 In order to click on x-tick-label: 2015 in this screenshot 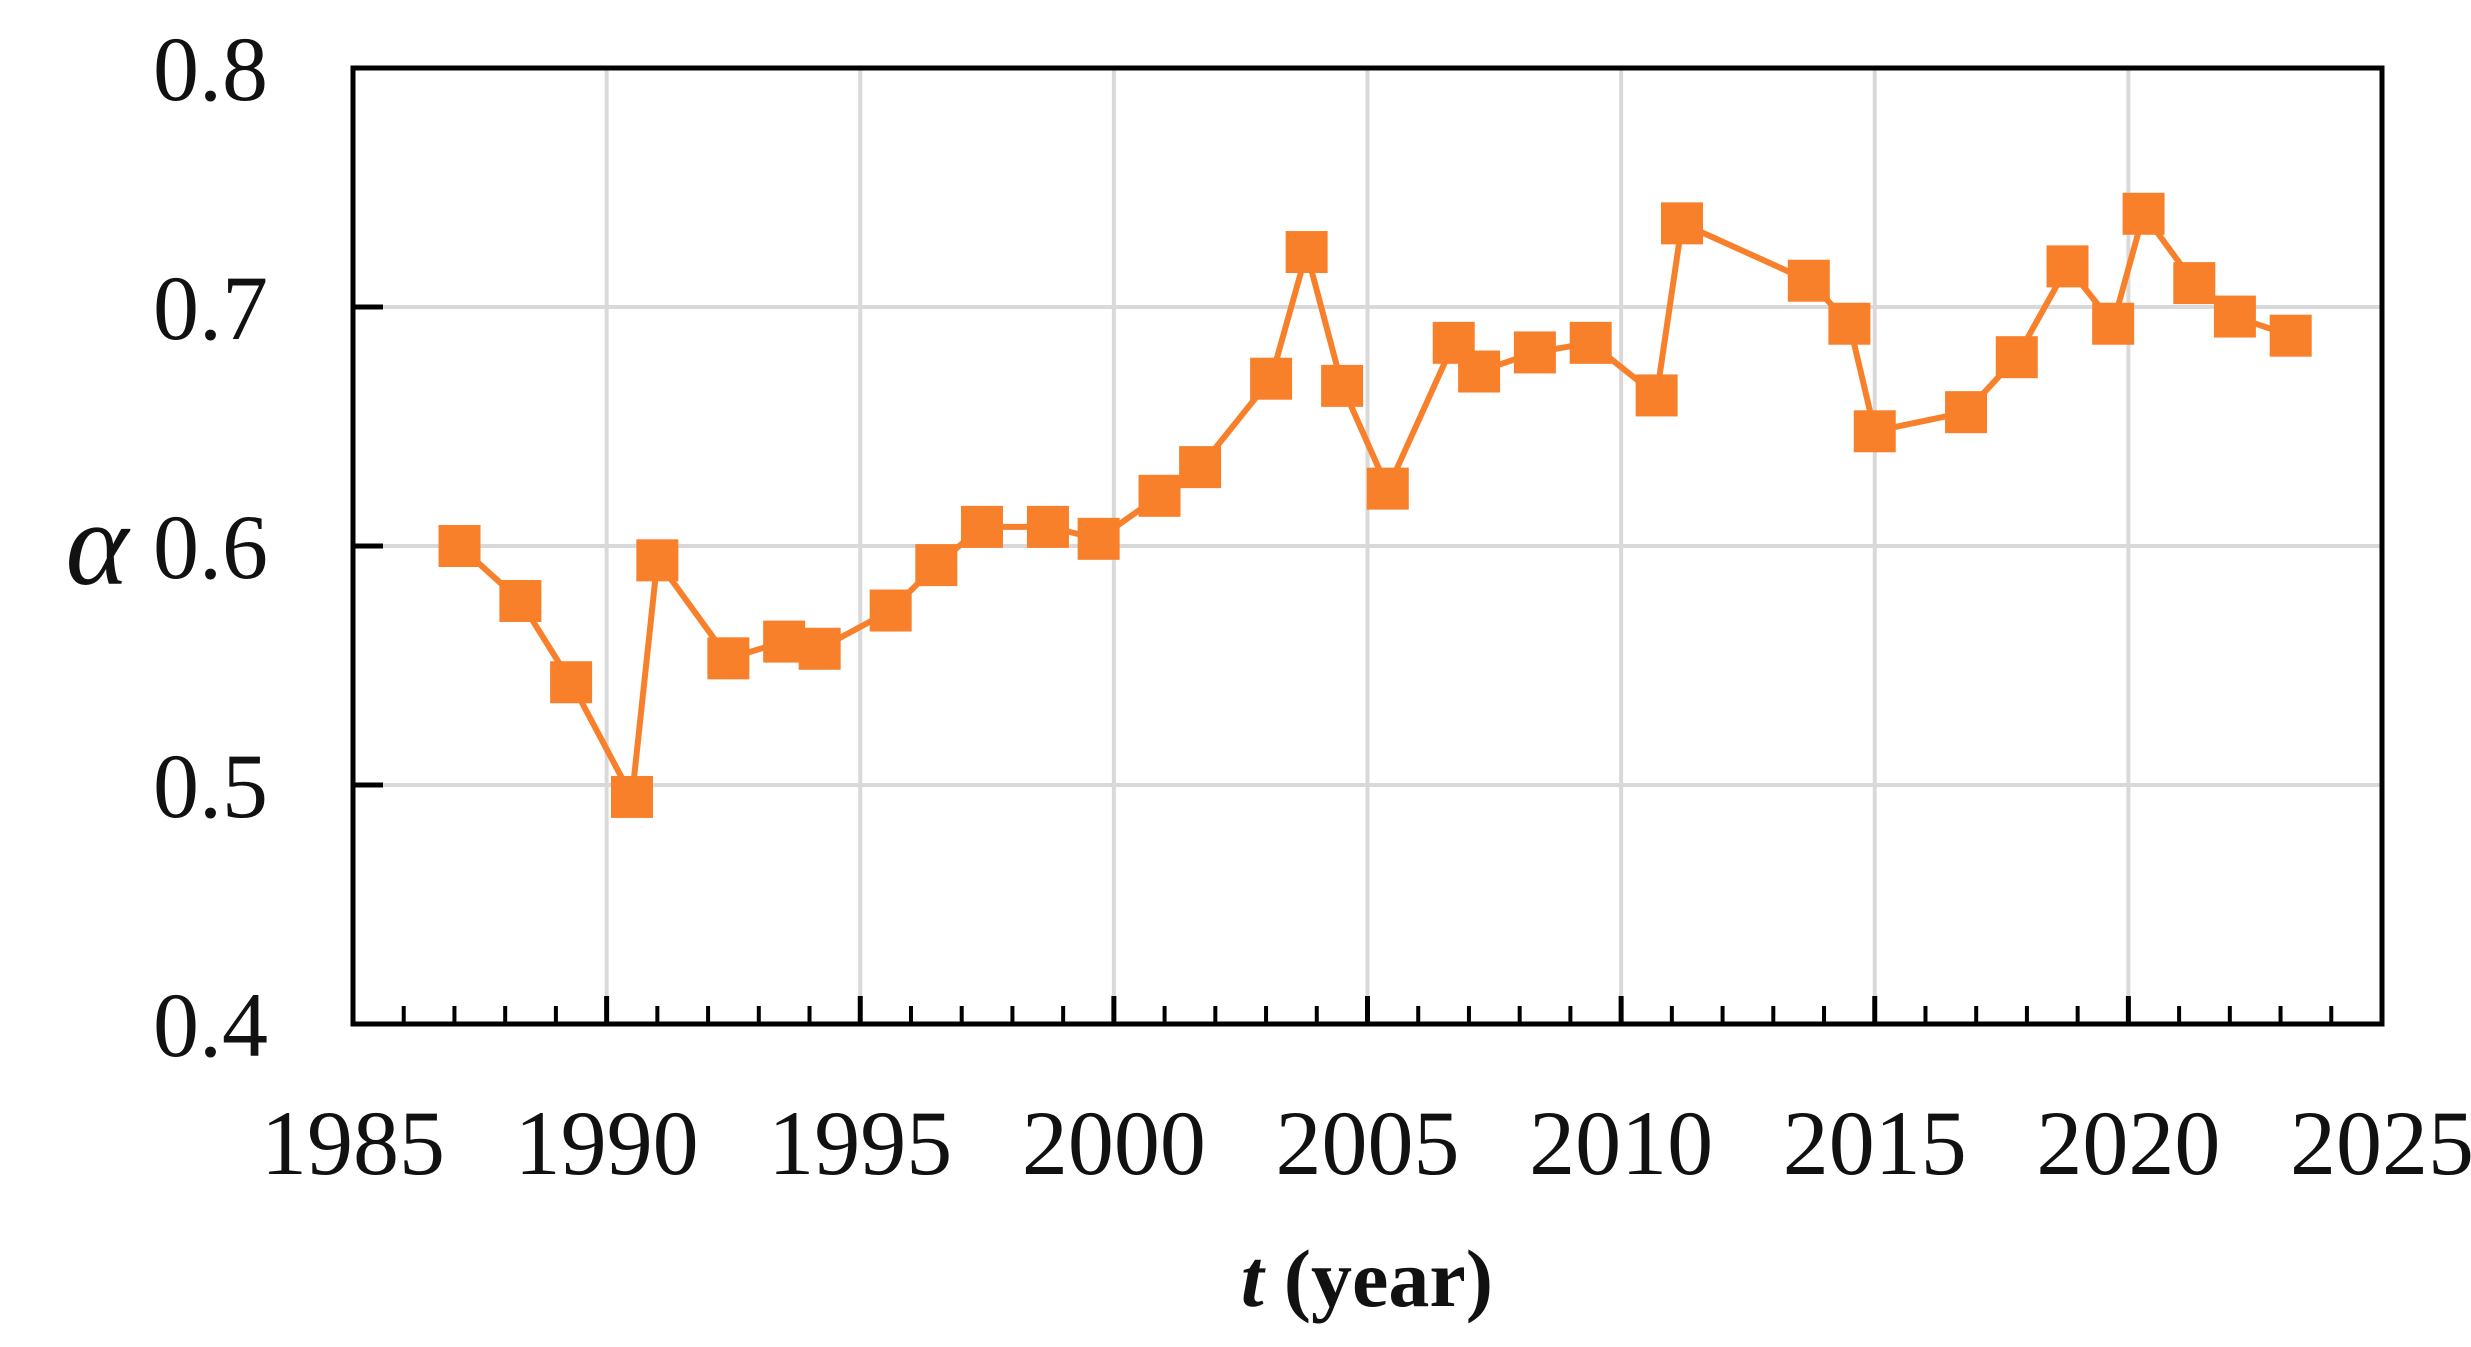, I will do `click(1875, 1143)`.